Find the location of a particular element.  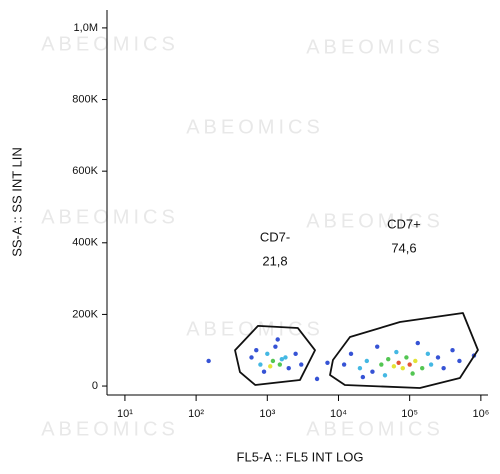

x-tick-label: 10⁶ is located at coordinates (480, 414).